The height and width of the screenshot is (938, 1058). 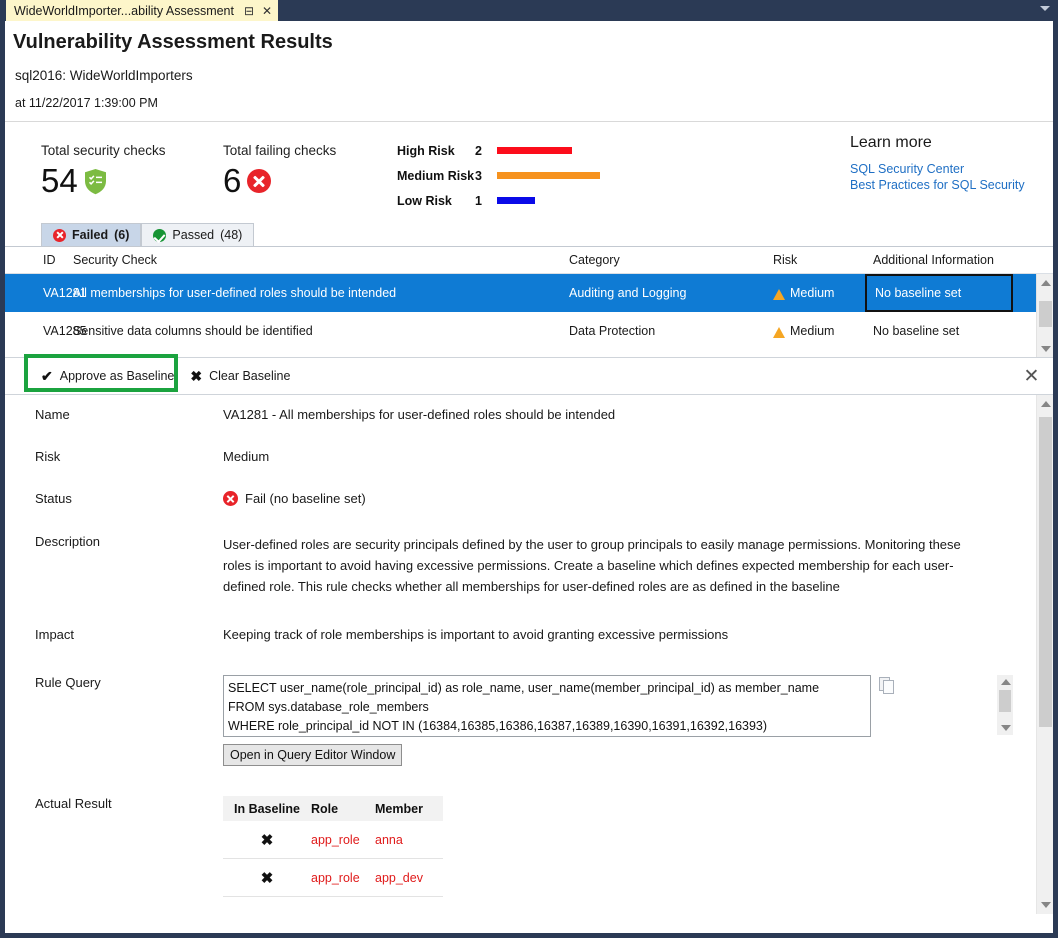 What do you see at coordinates (886, 686) in the screenshot?
I see `copy-icon` at bounding box center [886, 686].